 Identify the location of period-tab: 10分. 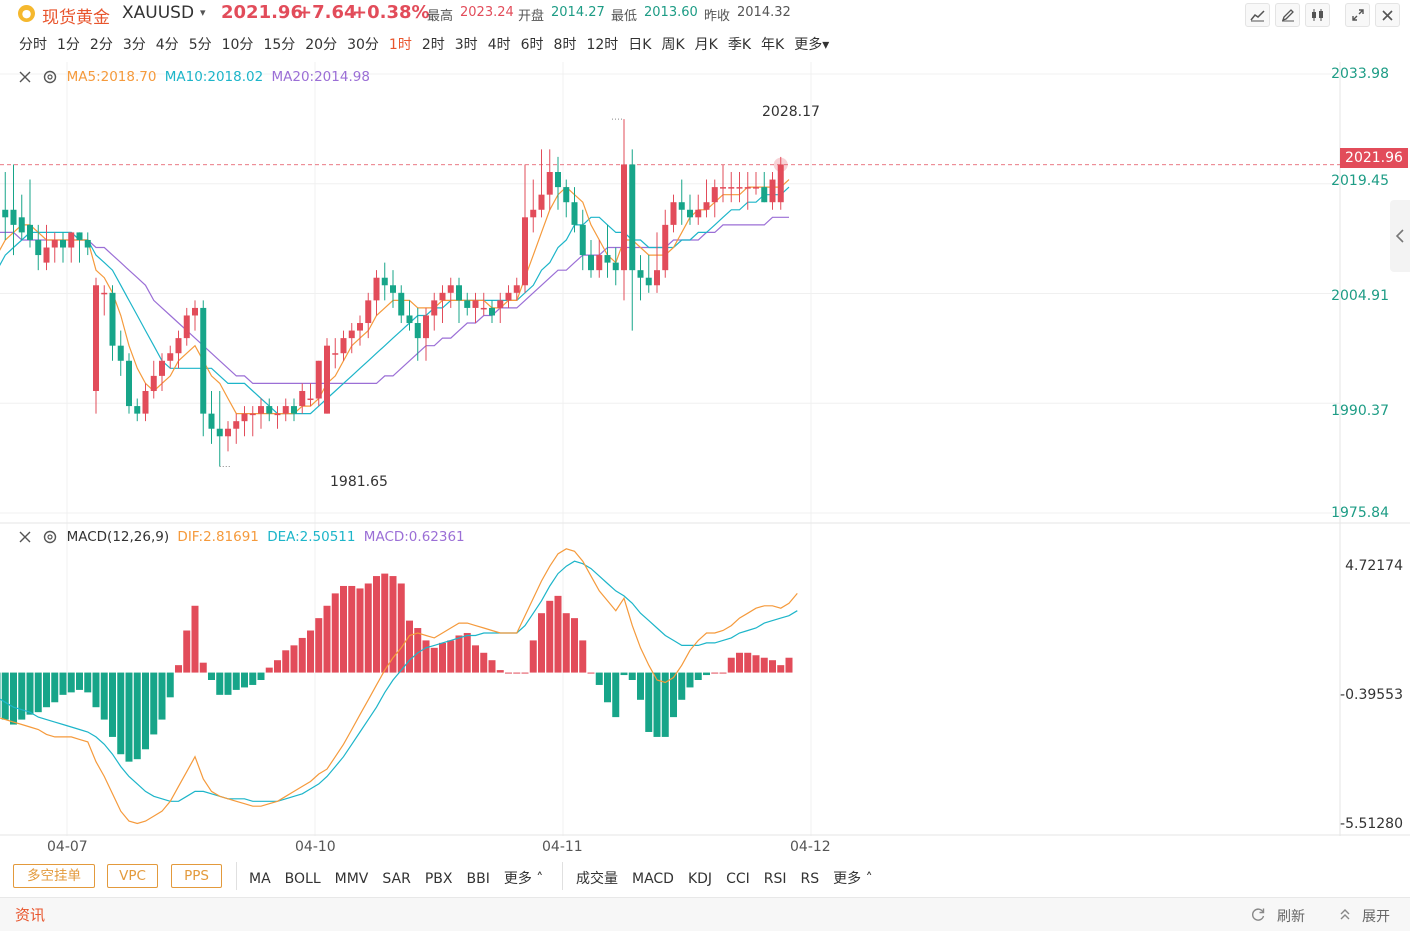
(237, 45).